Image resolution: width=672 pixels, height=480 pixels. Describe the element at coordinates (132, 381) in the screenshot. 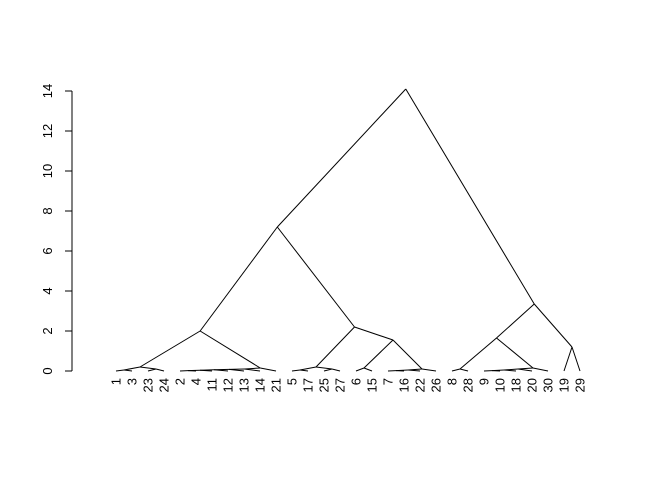

I see `leaf-label: 3` at that location.